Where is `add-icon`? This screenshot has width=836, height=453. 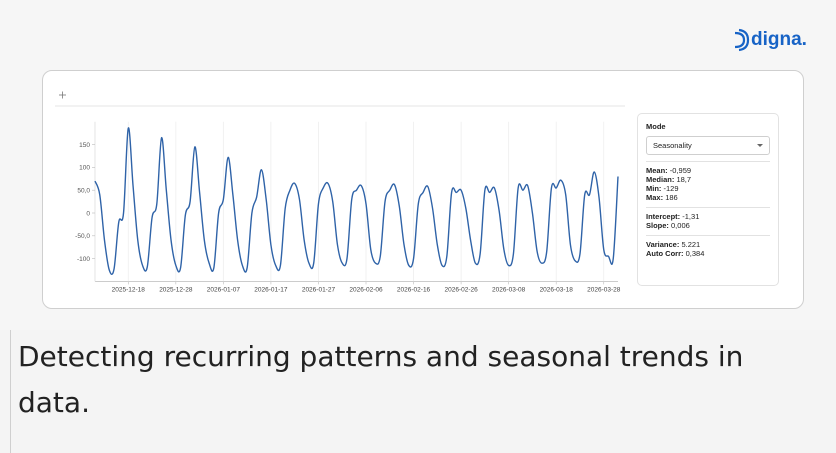 add-icon is located at coordinates (62, 95).